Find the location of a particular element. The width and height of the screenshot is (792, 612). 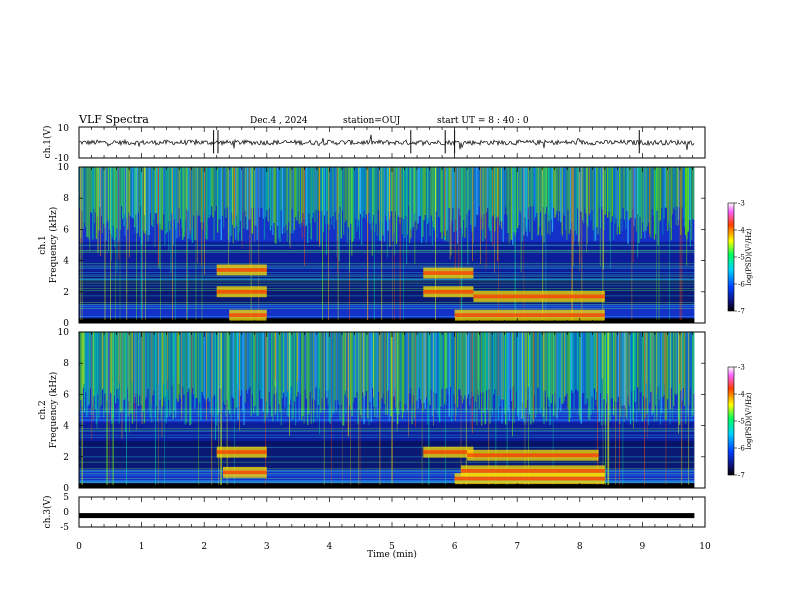

emission-band-core is located at coordinates (241, 291).